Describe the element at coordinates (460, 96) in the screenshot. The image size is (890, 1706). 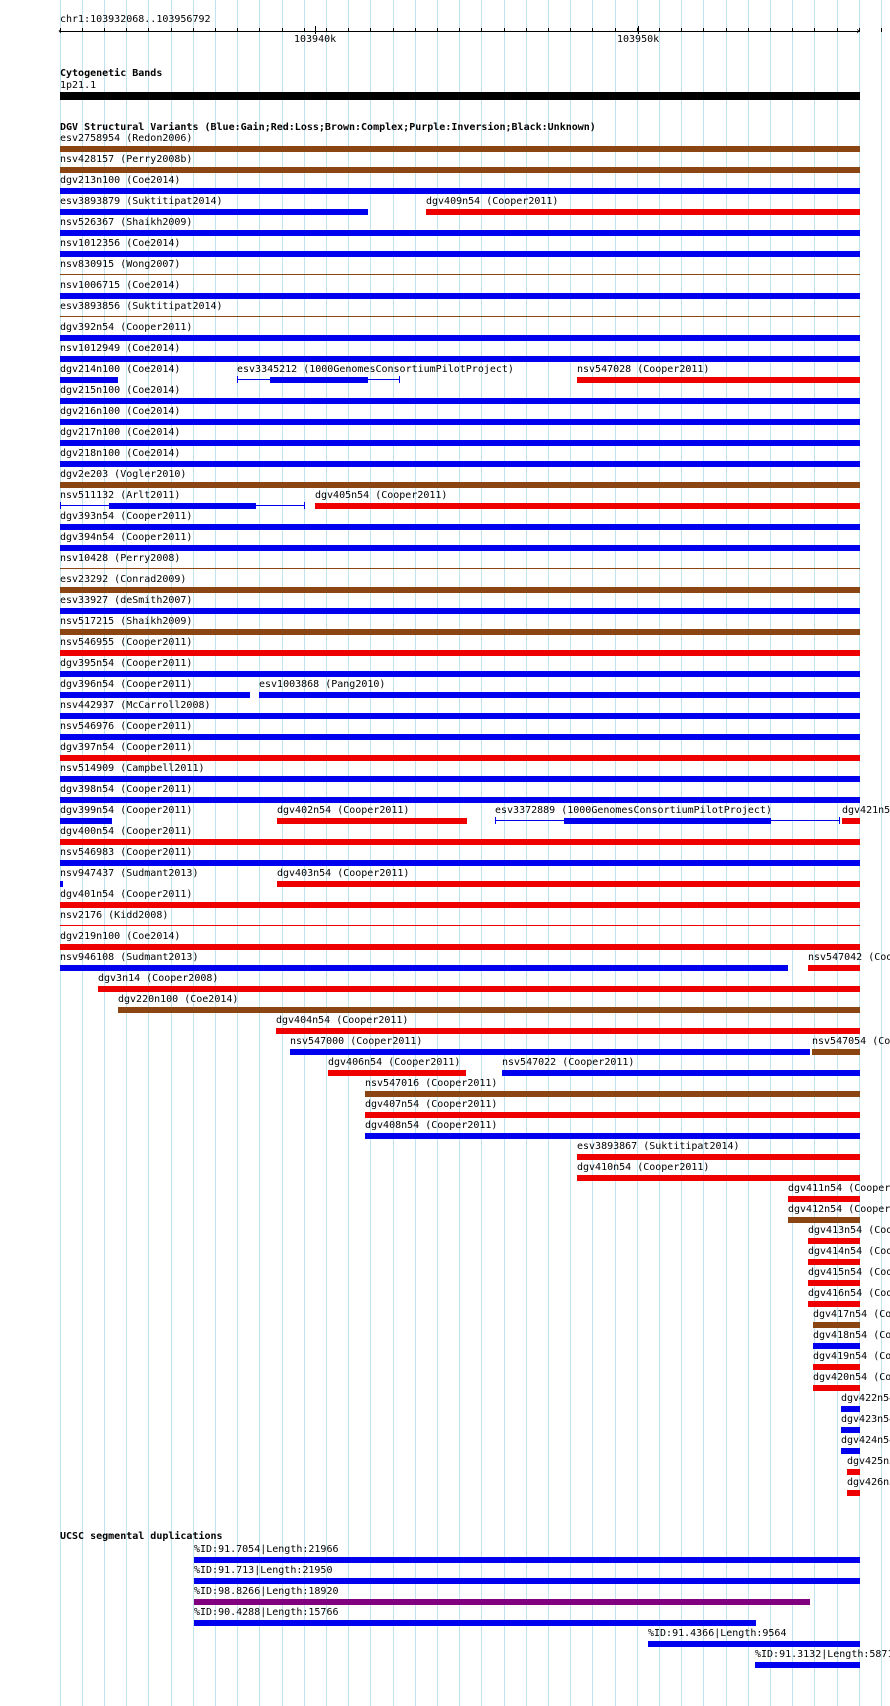
I see `cytoband-bar` at that location.